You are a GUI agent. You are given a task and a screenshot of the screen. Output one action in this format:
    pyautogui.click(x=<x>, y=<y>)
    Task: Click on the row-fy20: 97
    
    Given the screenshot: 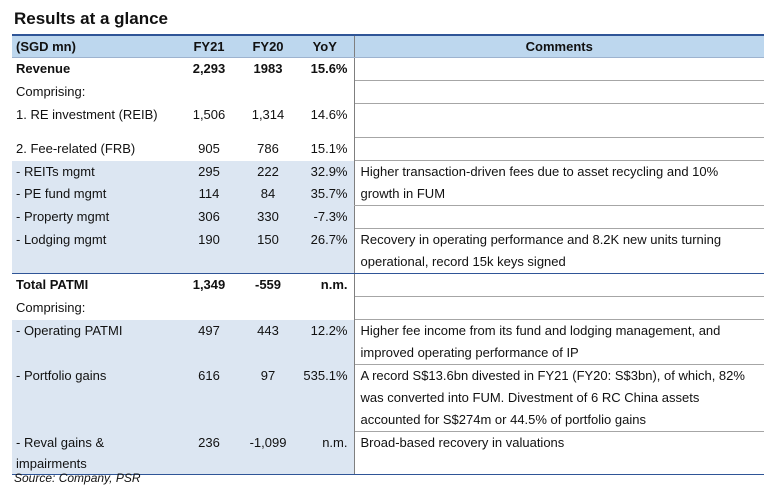 What is the action you would take?
    pyautogui.click(x=268, y=398)
    